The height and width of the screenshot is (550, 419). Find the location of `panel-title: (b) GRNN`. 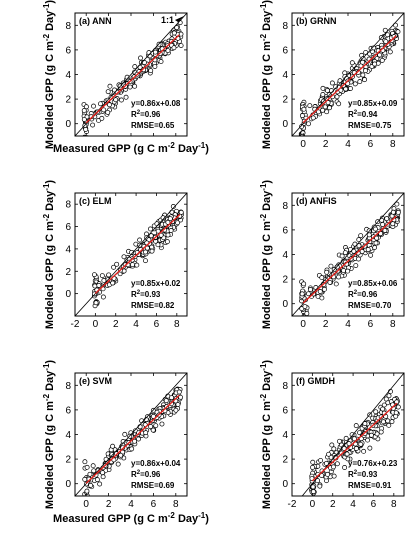

panel-title: (b) GRNN is located at coordinates (316, 21).